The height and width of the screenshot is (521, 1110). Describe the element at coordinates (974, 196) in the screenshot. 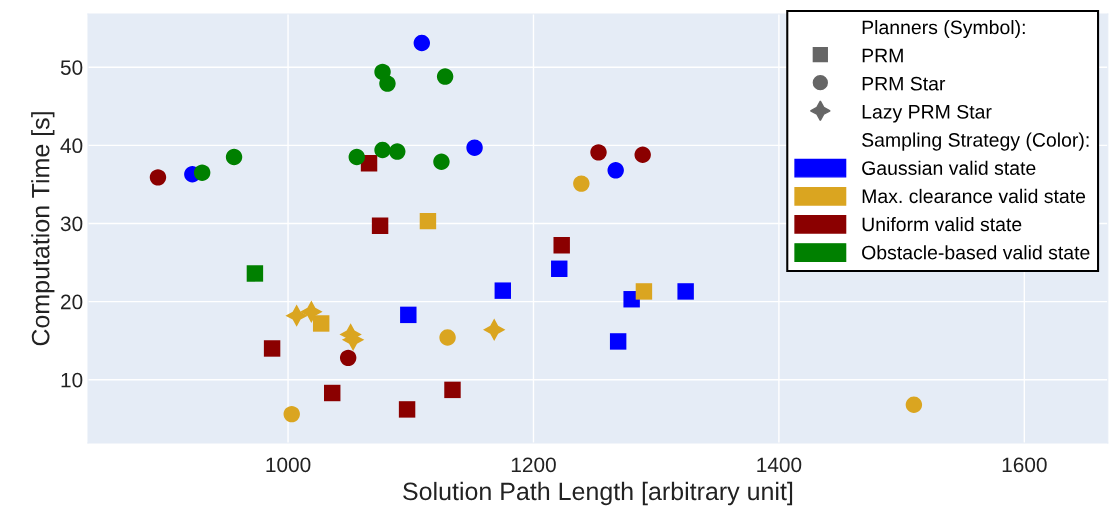

I see `legend-label: Max. clearance valid state` at that location.